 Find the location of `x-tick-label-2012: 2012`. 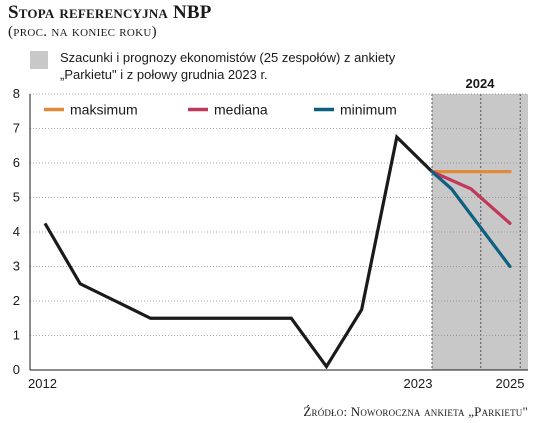

x-tick-label-2012: 2012 is located at coordinates (42, 383).